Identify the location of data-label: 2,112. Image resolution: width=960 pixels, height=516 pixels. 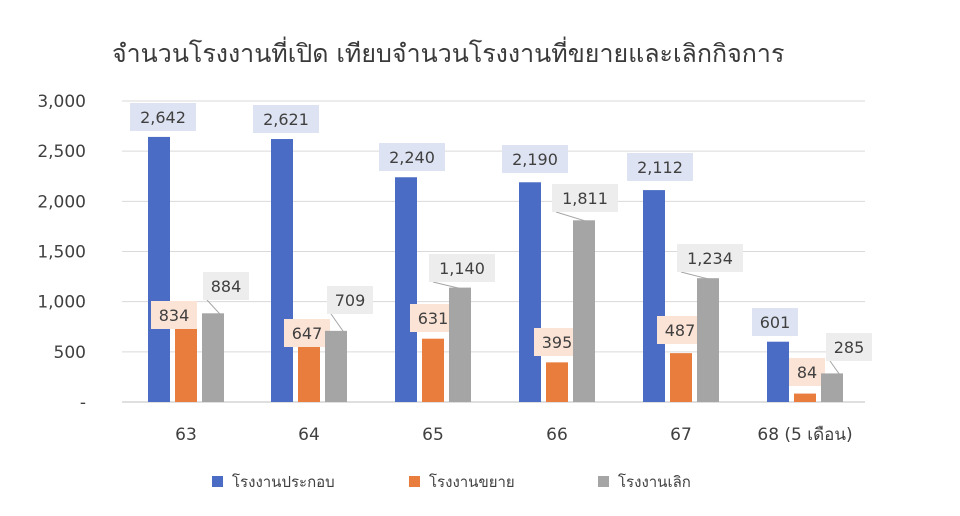
(660, 167).